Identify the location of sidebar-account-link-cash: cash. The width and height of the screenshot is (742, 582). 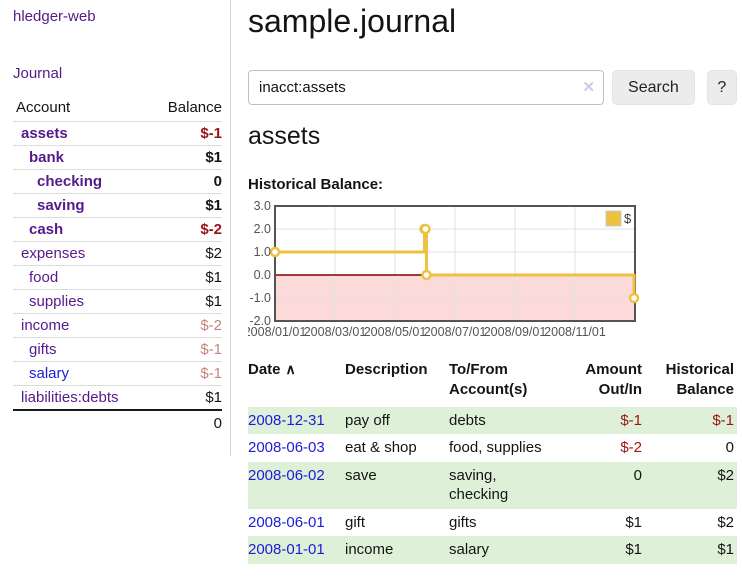
(46, 229).